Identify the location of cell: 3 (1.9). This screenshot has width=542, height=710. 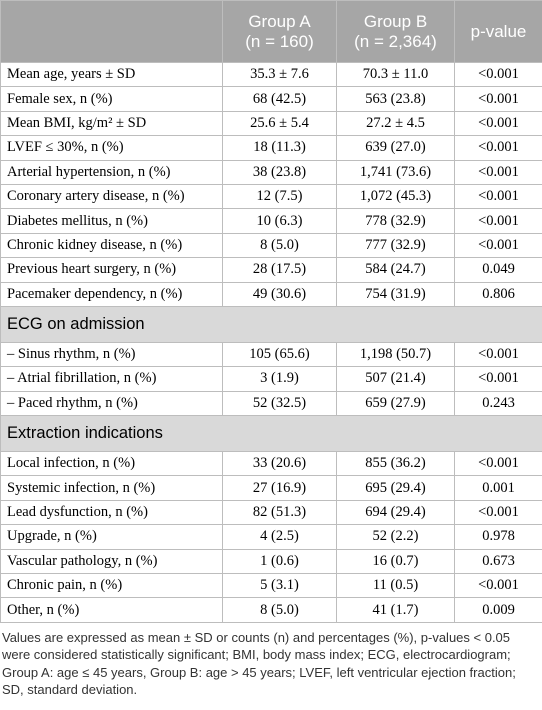
(279, 379).